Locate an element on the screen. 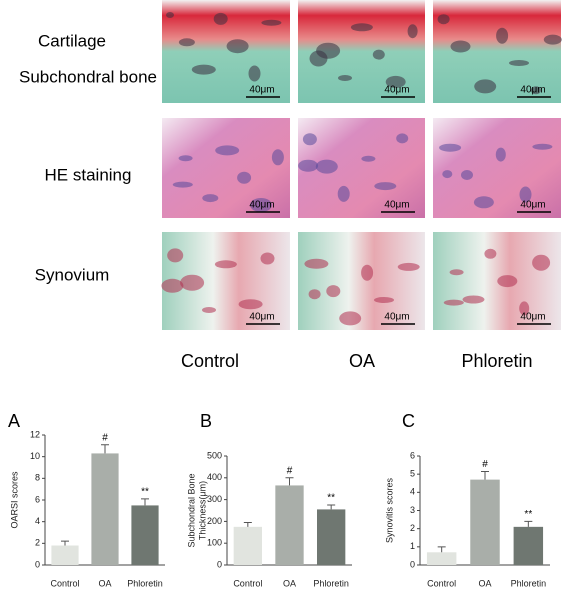 The width and height of the screenshot is (569, 596). row-label: Synovium is located at coordinates (72, 274).